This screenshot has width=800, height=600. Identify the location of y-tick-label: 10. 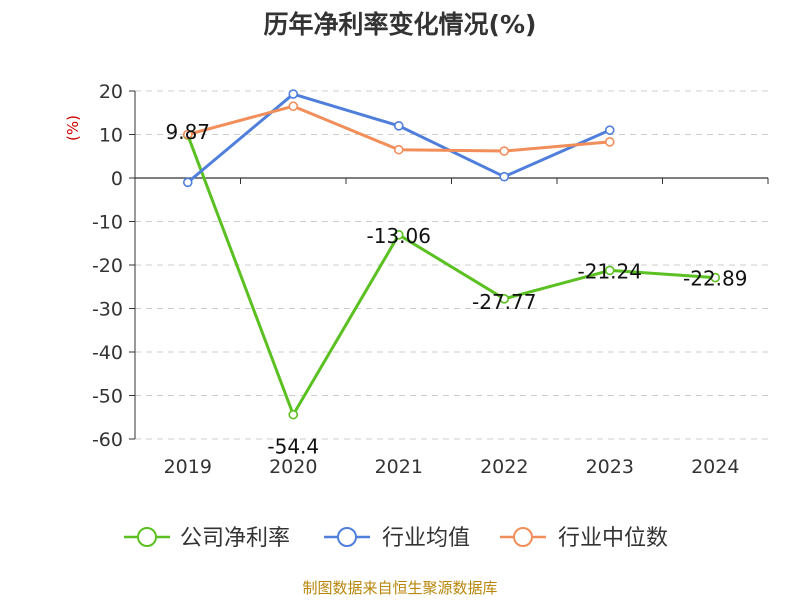
(111, 136).